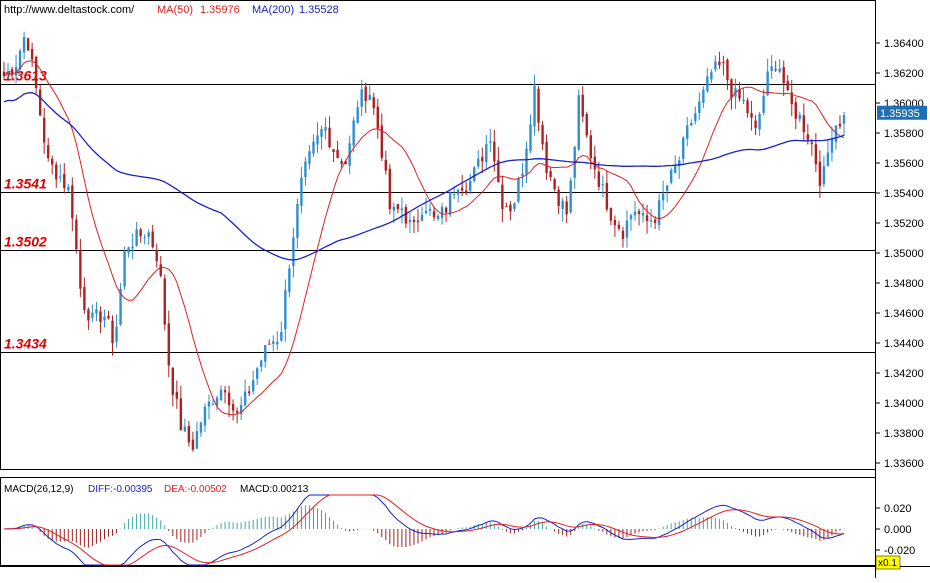 This screenshot has height=583, width=930. I want to click on price-tick-label-14: 1.33600, so click(904, 464).